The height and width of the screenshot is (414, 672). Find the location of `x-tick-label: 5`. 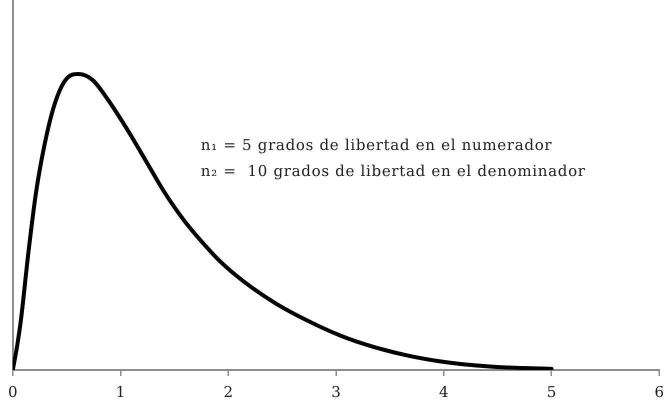

x-tick-label: 5 is located at coordinates (551, 391).